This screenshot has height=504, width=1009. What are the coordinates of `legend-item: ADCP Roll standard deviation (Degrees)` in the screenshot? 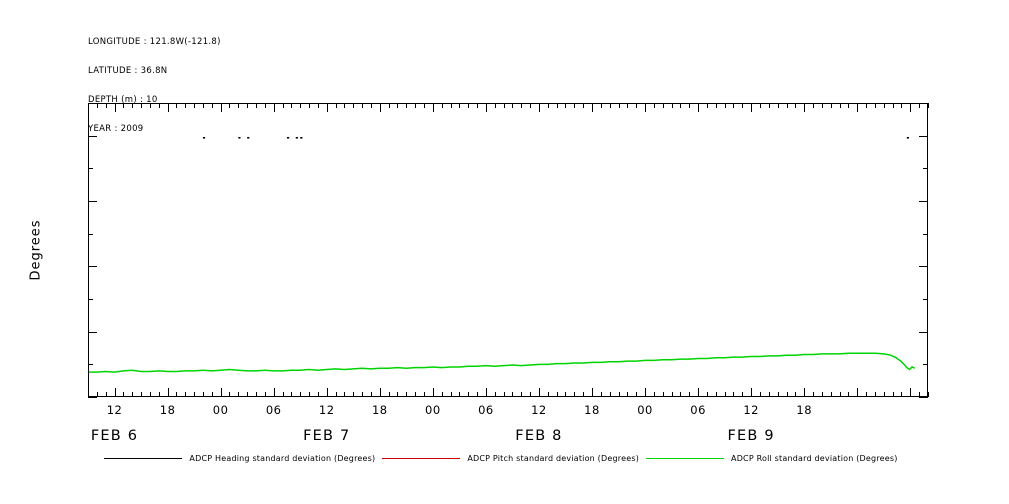 It's located at (775, 458).